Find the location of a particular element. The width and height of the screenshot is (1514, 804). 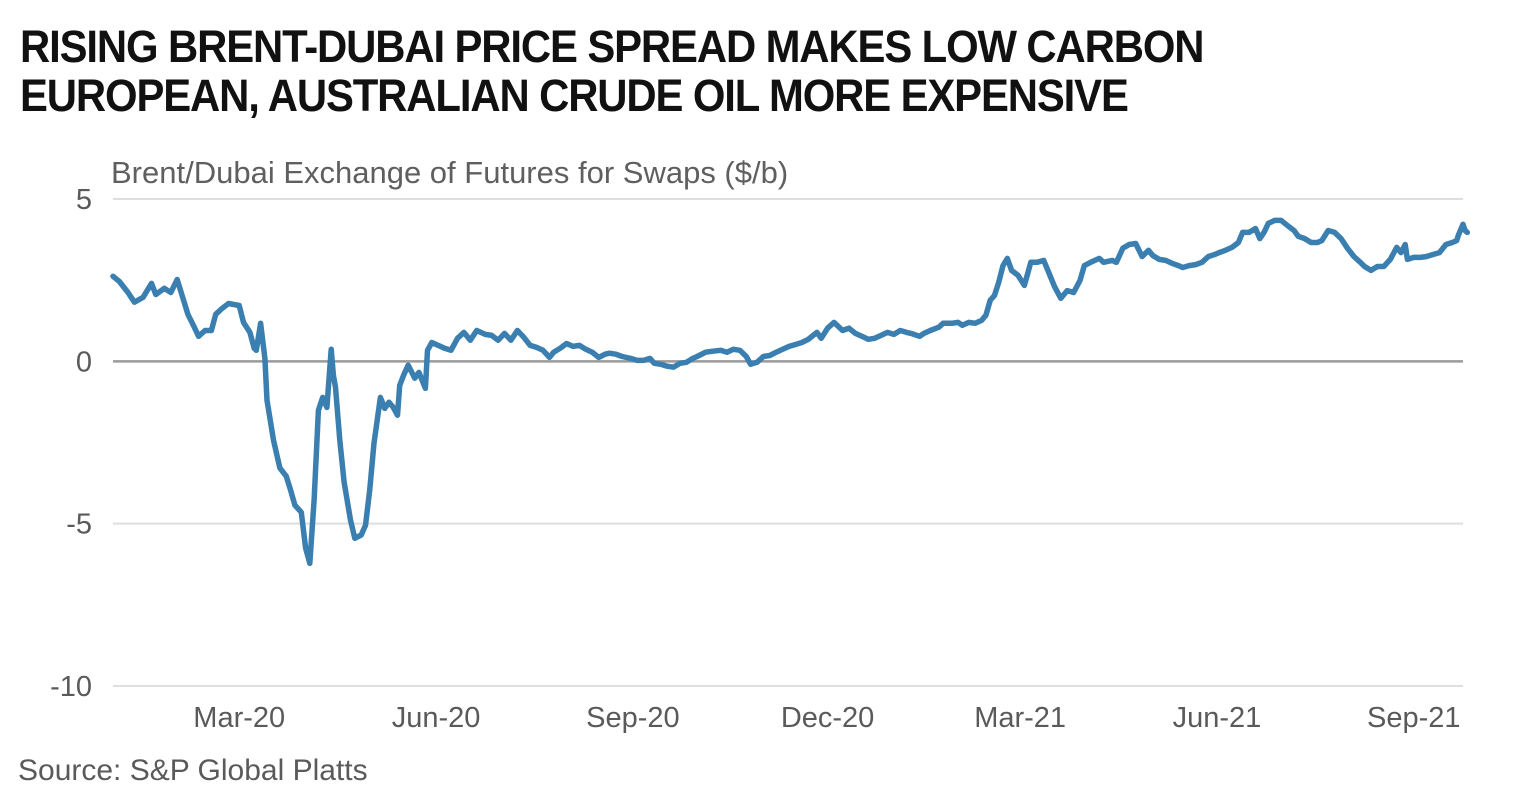

y-tick-label: -5 is located at coordinates (79, 525).